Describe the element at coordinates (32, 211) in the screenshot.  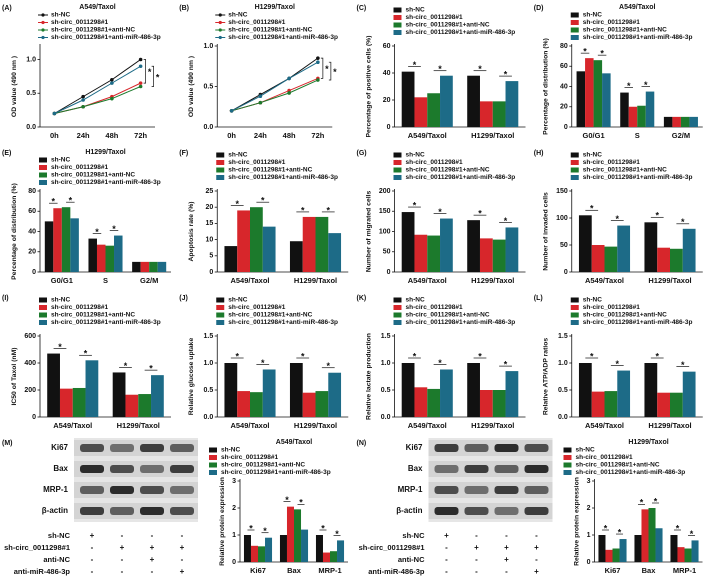
I see `y-tick-label: 60` at that location.